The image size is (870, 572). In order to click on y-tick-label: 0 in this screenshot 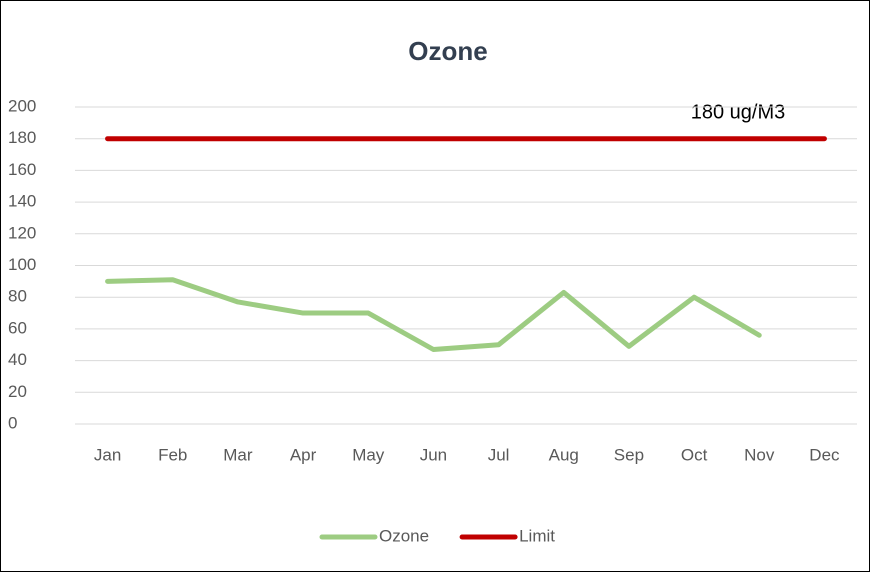, I will do `click(12, 422)`.